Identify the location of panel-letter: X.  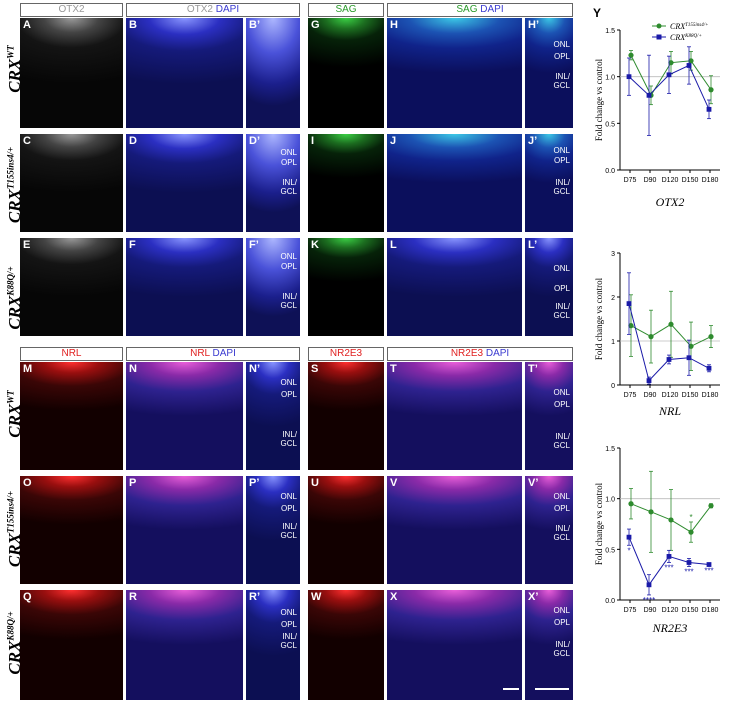
(394, 597).